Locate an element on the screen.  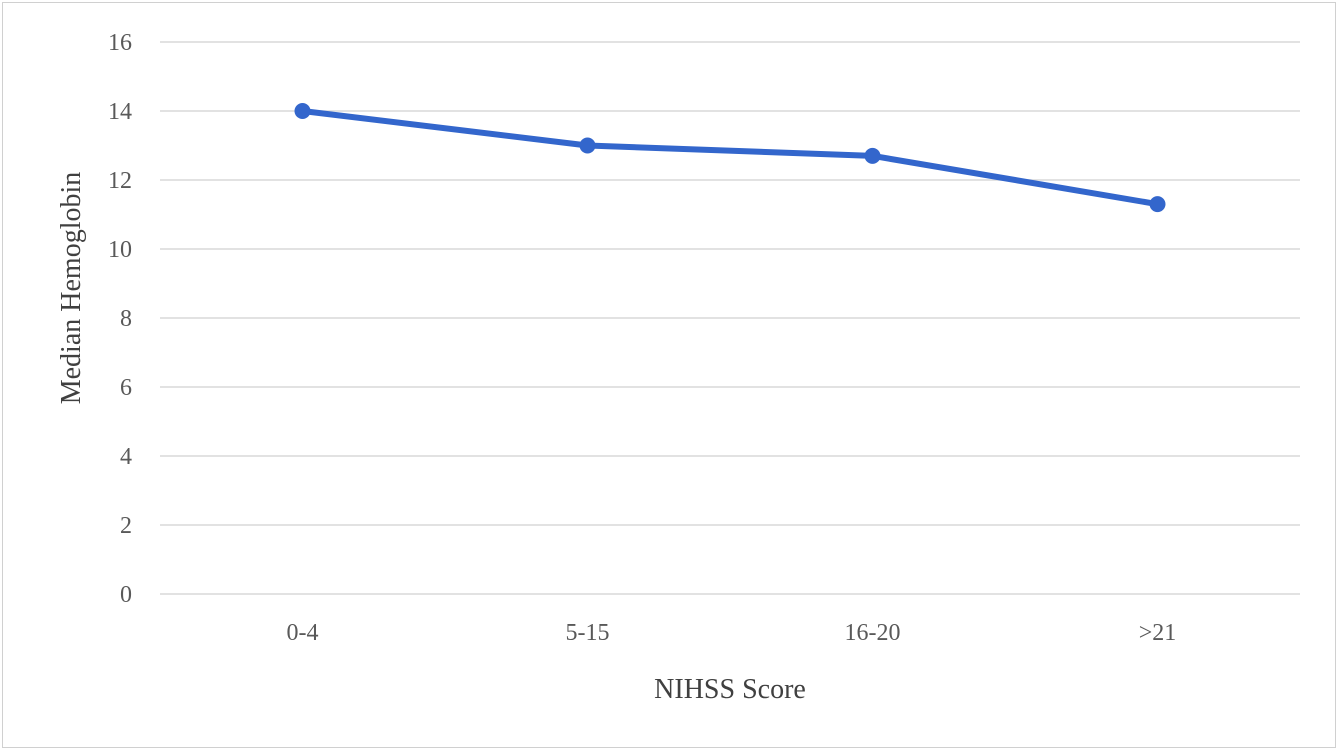
x-tick-label: 16-20 is located at coordinates (873, 633).